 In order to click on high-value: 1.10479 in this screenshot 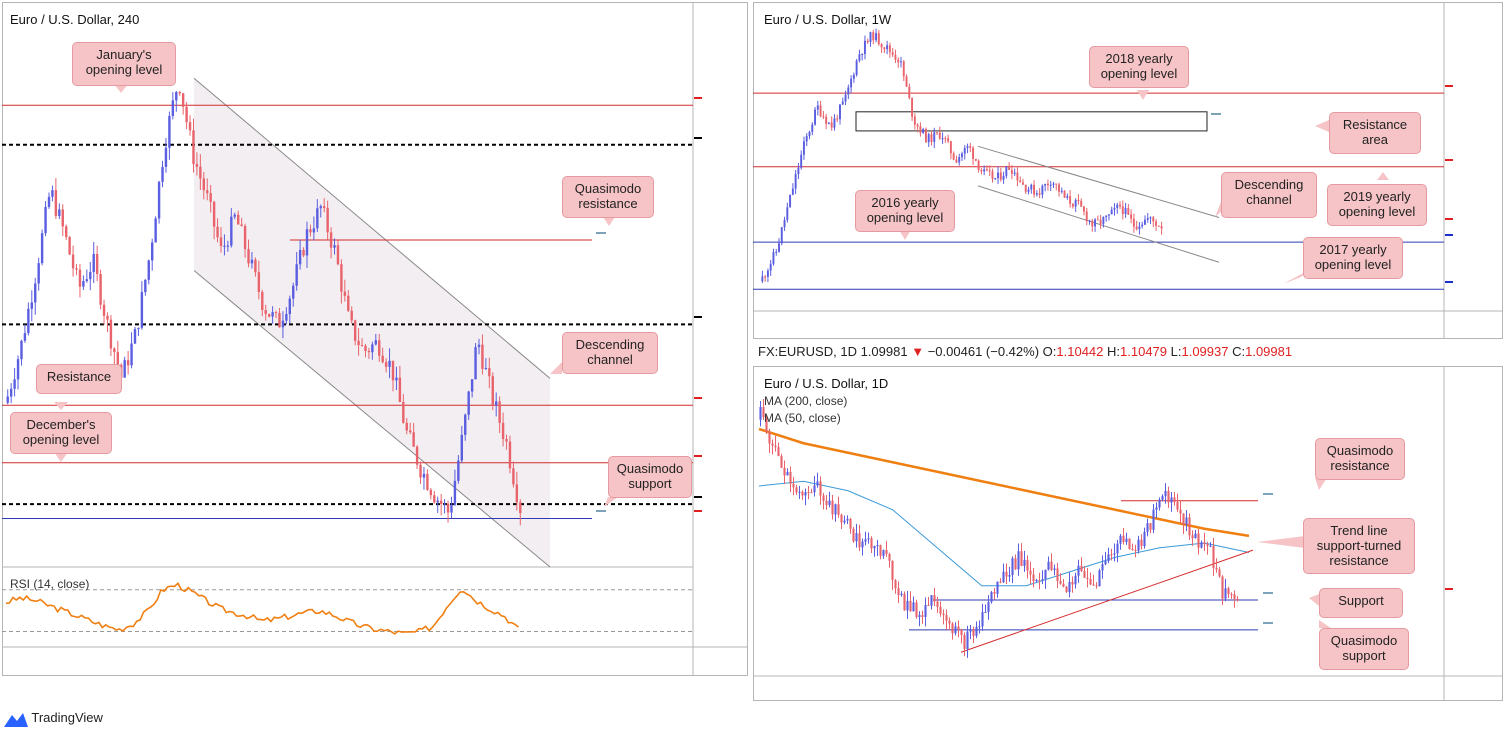, I will do `click(1144, 351)`.